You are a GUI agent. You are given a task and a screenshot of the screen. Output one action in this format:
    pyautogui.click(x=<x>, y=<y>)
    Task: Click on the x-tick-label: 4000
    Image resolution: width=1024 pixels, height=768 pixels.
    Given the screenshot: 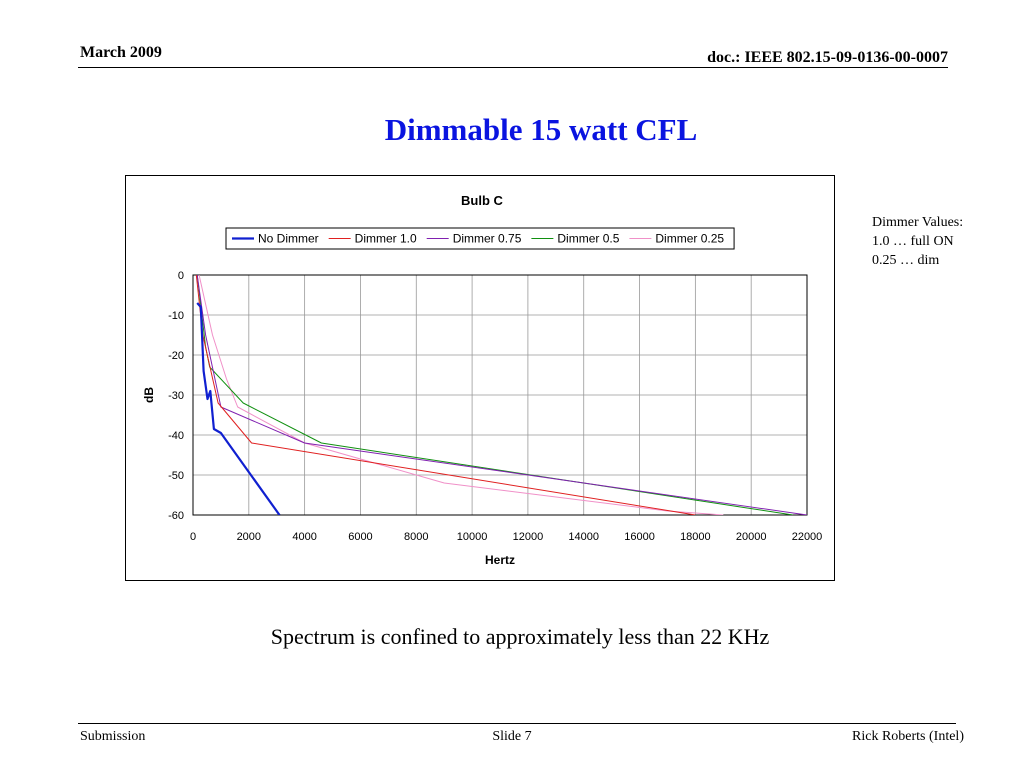 What is the action you would take?
    pyautogui.click(x=304, y=537)
    